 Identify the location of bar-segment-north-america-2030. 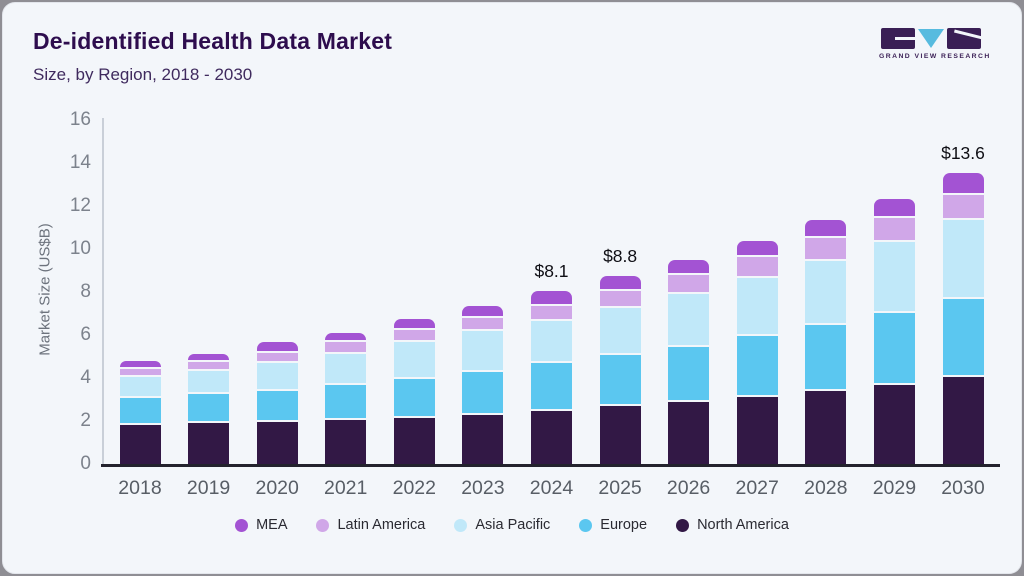
(963, 420).